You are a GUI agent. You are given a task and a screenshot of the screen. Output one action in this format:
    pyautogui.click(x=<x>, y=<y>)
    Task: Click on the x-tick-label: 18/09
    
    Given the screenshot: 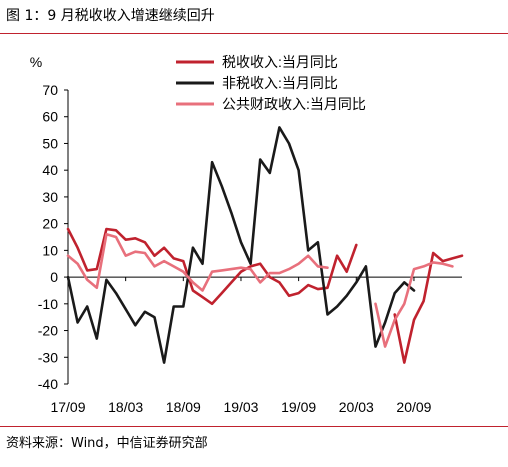 What is the action you would take?
    pyautogui.click(x=183, y=407)
    